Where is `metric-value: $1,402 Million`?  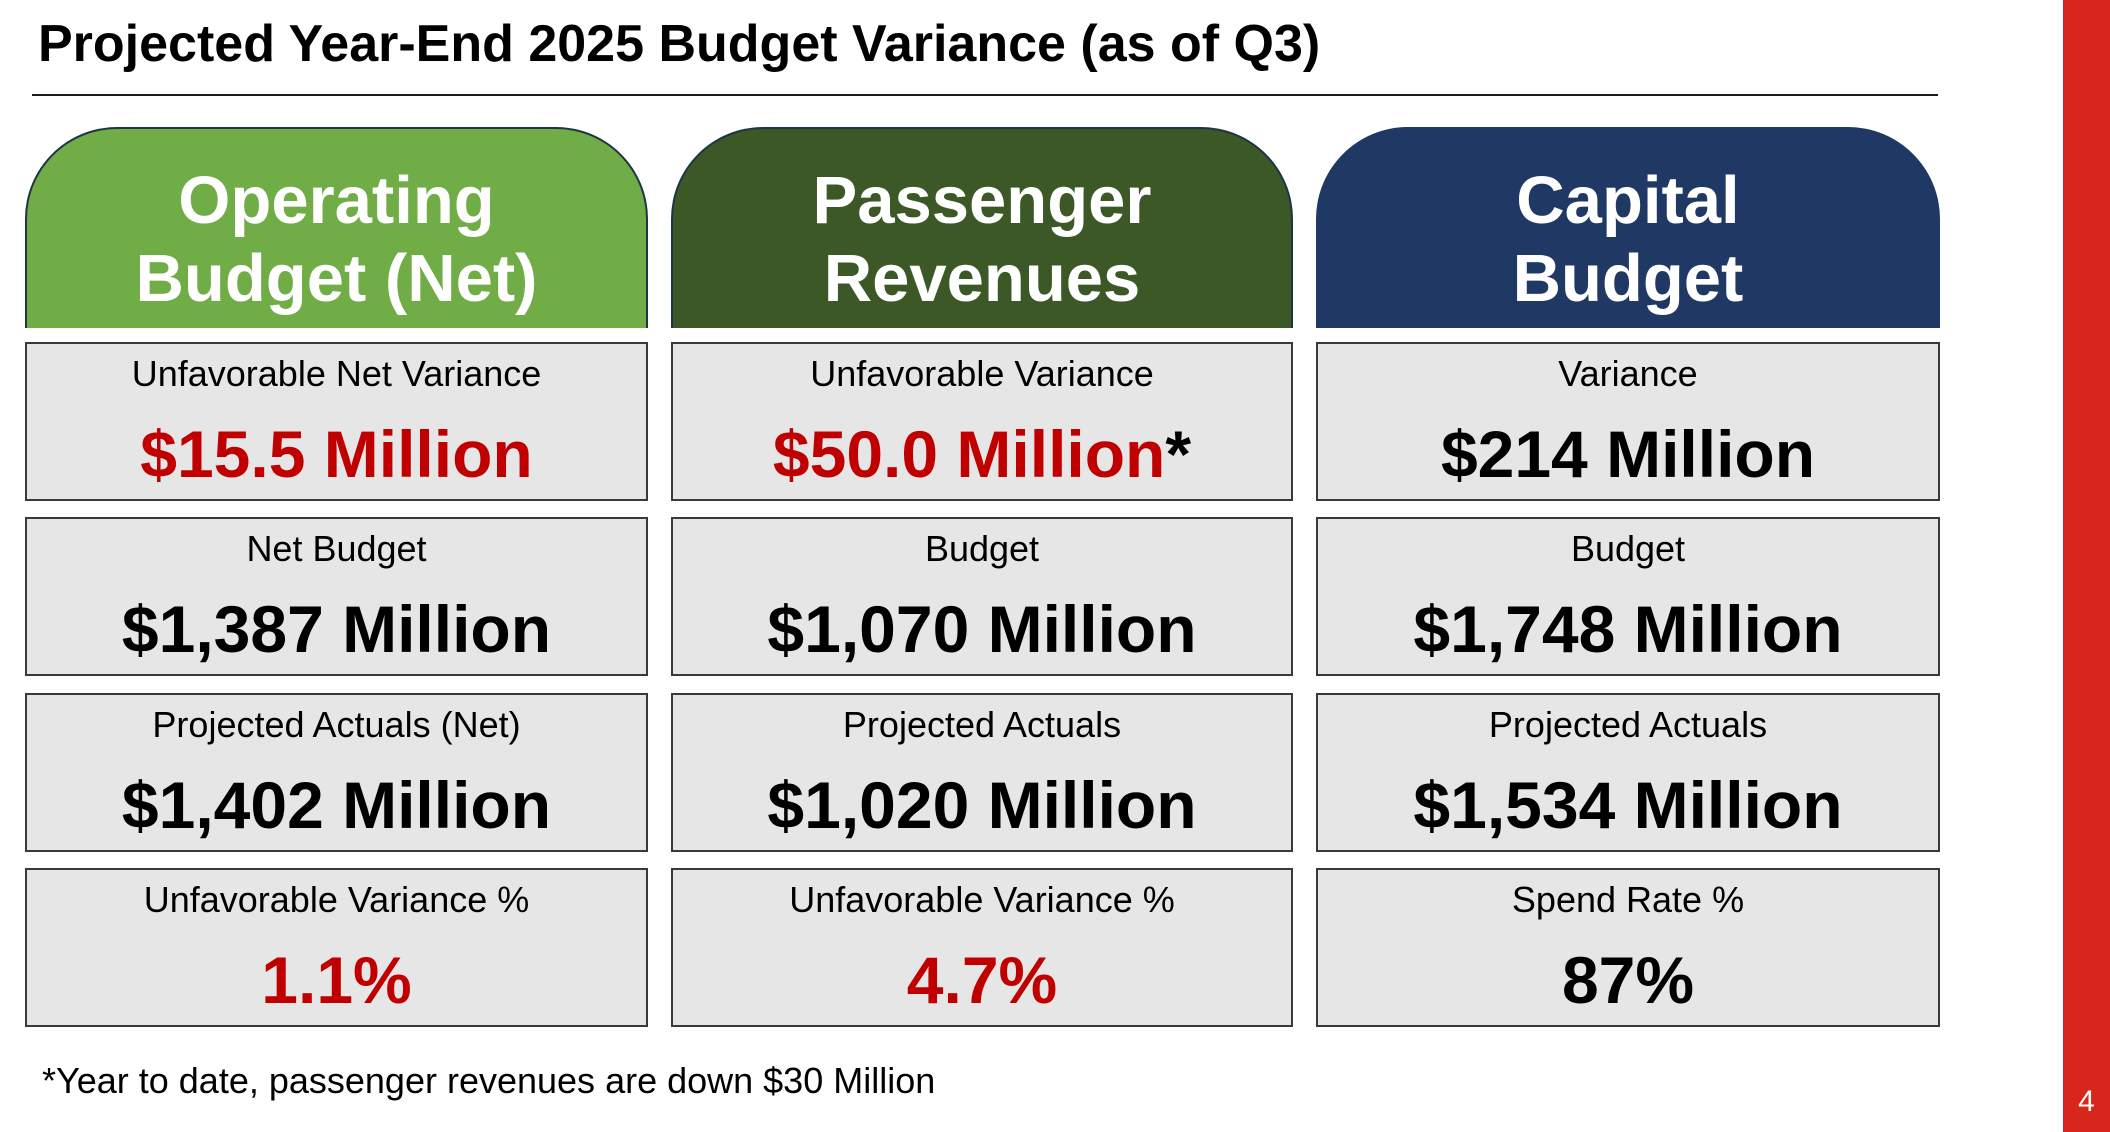 metric-value: $1,402 Million is located at coordinates (336, 805).